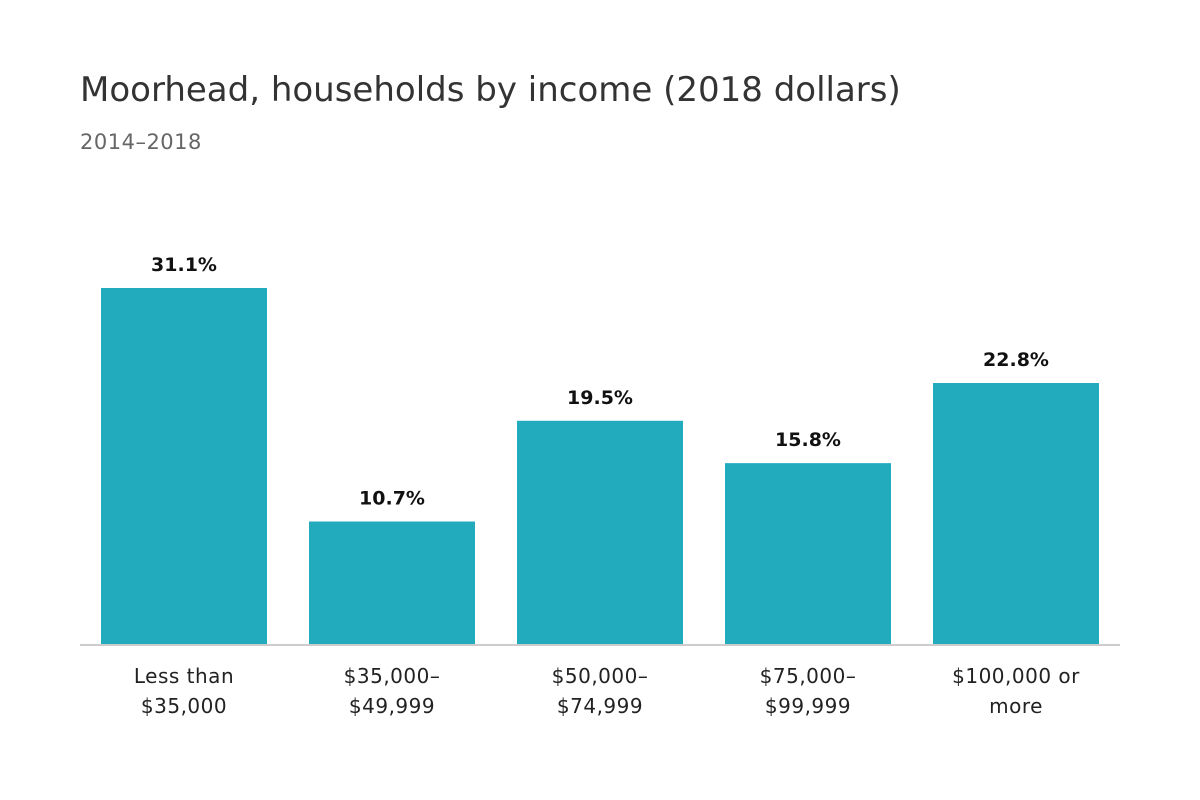 This screenshot has width=1200, height=800. What do you see at coordinates (808, 676) in the screenshot?
I see `x-tick-label-4-line-1: $75,000–` at bounding box center [808, 676].